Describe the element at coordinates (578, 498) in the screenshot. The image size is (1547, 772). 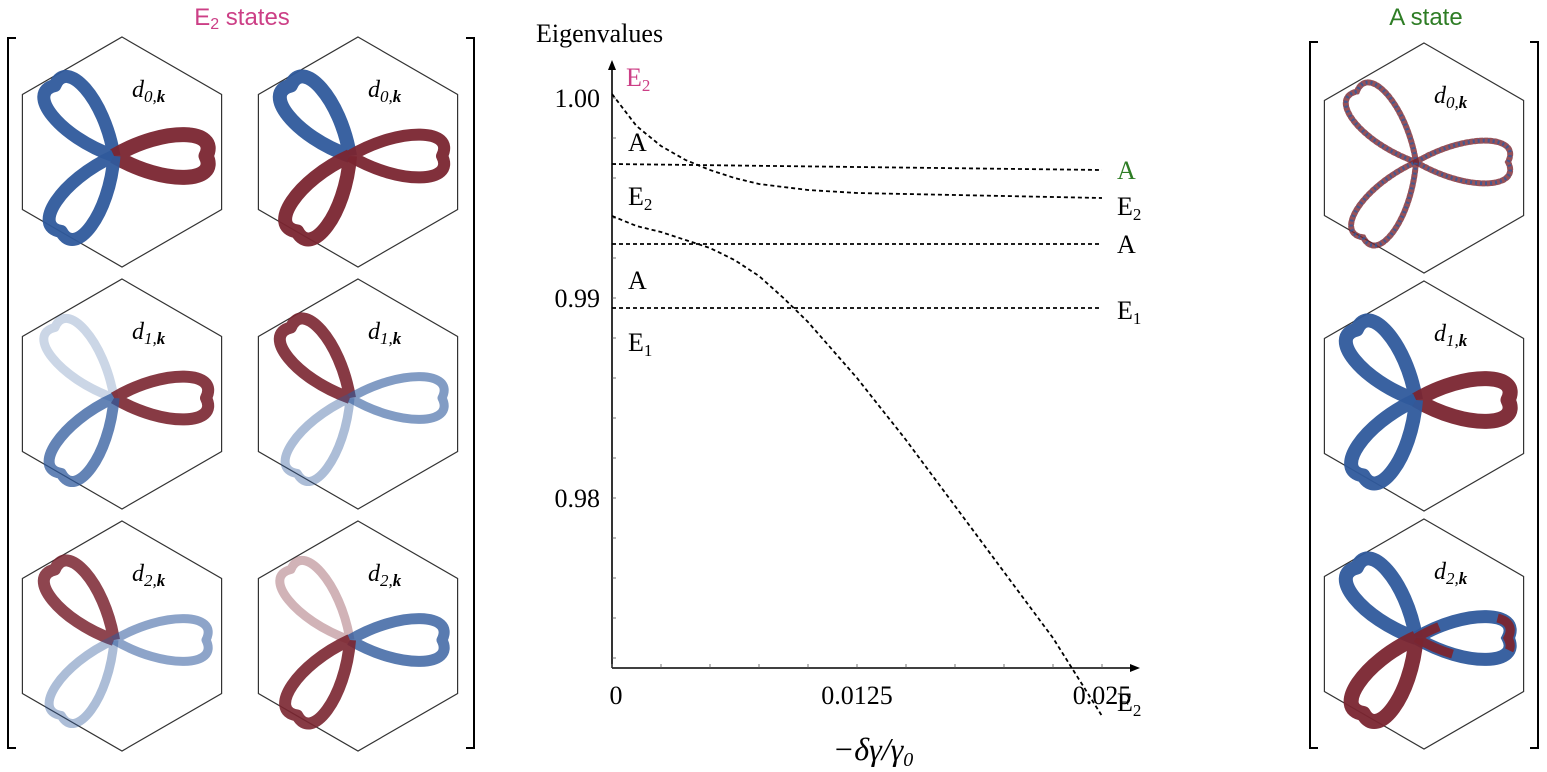
I see `y-tick-label: 0.98` at that location.